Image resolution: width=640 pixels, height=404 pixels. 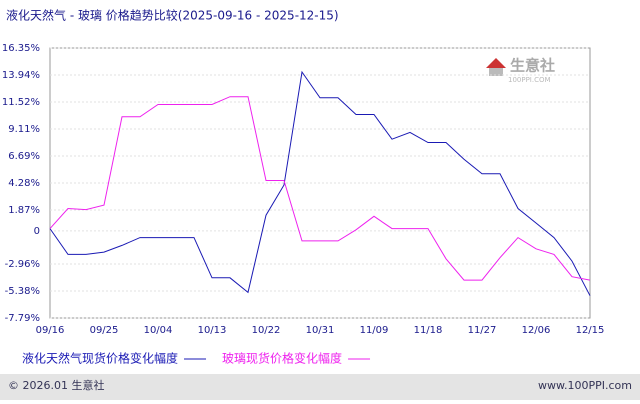 I want to click on footer-left: © 2026.01 生意社, so click(x=56, y=385).